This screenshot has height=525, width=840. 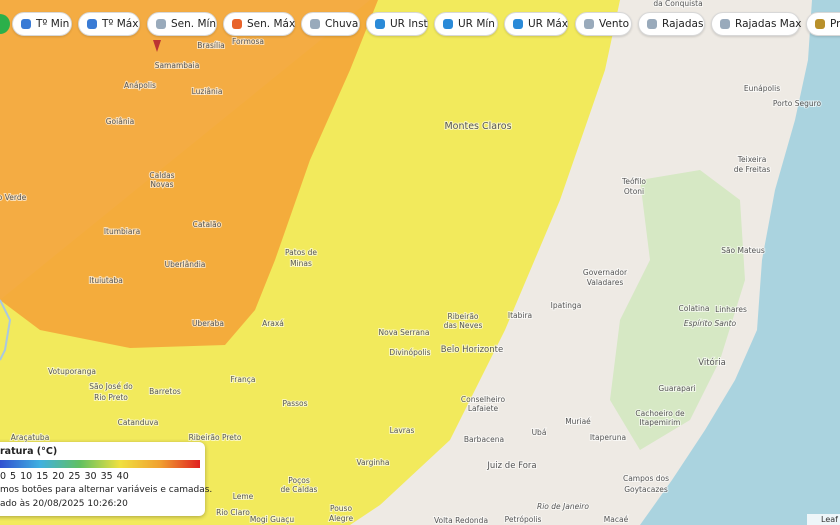 I want to click on place-label: Volta Redonda, so click(x=461, y=520).